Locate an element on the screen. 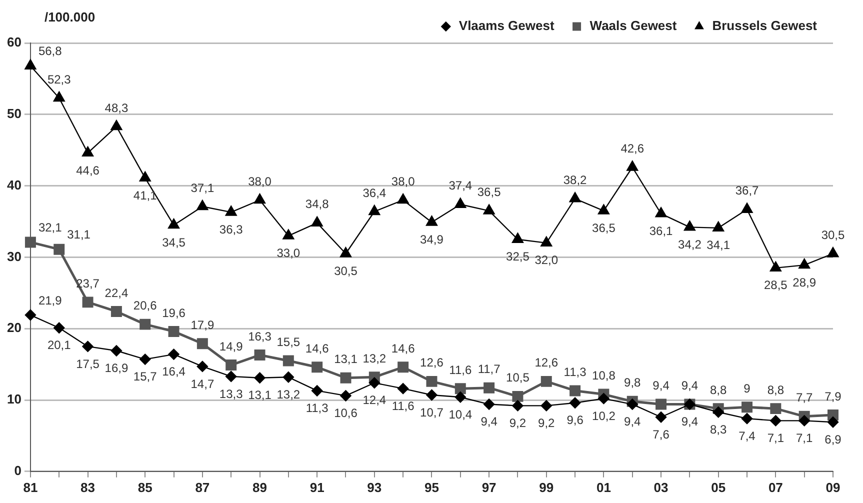 This screenshot has width=863, height=503. data-label: 6,9 is located at coordinates (833, 439).